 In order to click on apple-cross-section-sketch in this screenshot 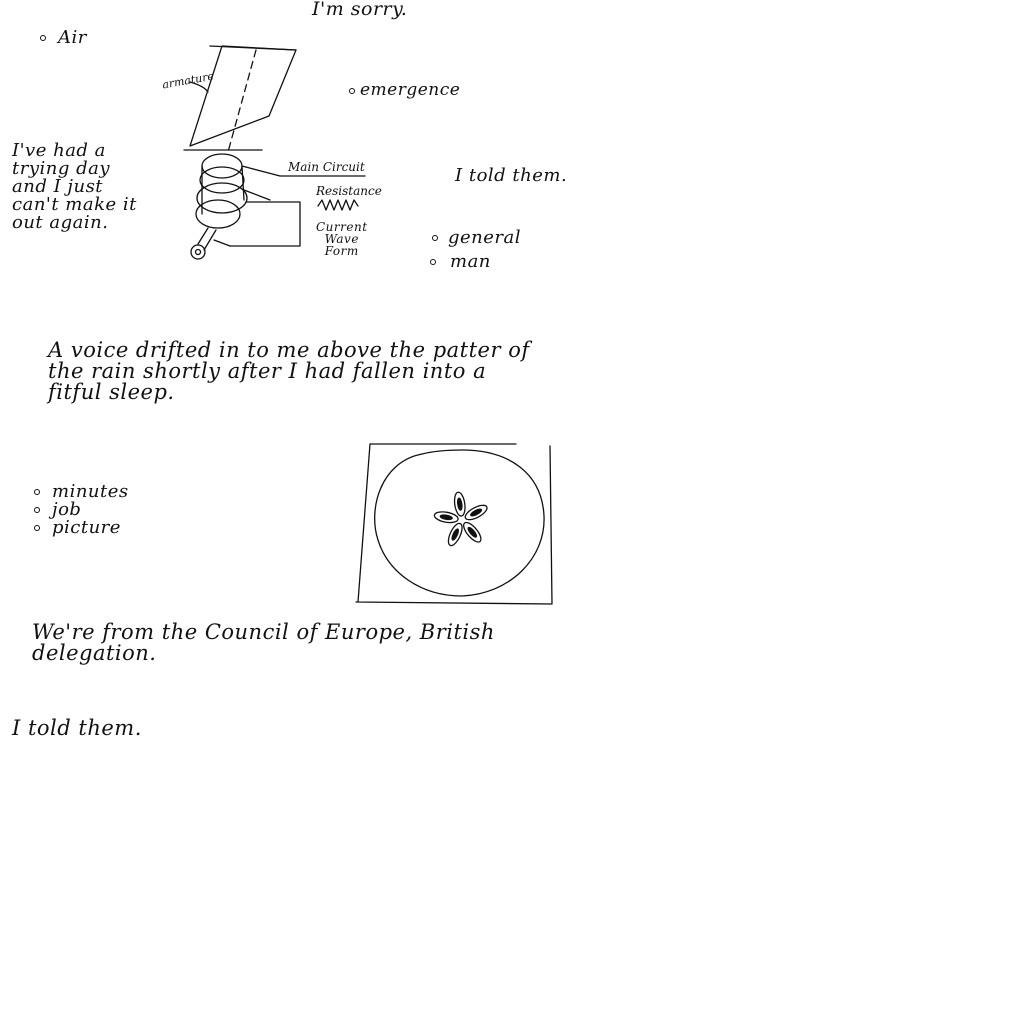, I will do `click(454, 524)`.